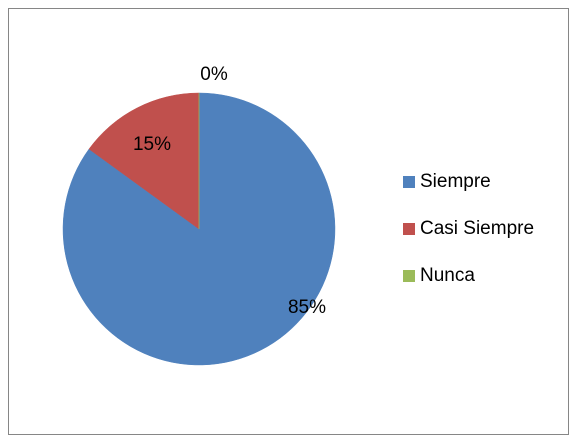 The height and width of the screenshot is (443, 577). I want to click on data-label: 15%, so click(152, 144).